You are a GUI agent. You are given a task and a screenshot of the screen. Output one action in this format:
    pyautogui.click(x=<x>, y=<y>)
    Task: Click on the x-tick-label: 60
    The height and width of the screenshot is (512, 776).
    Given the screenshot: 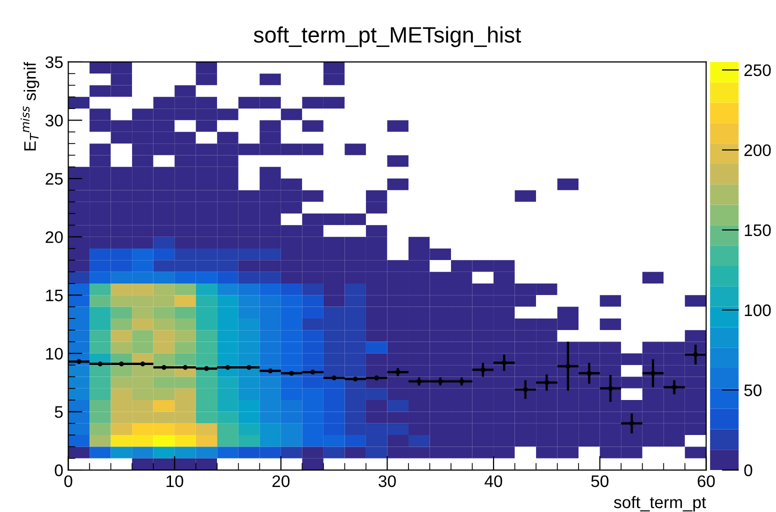 What is the action you would take?
    pyautogui.click(x=706, y=481)
    